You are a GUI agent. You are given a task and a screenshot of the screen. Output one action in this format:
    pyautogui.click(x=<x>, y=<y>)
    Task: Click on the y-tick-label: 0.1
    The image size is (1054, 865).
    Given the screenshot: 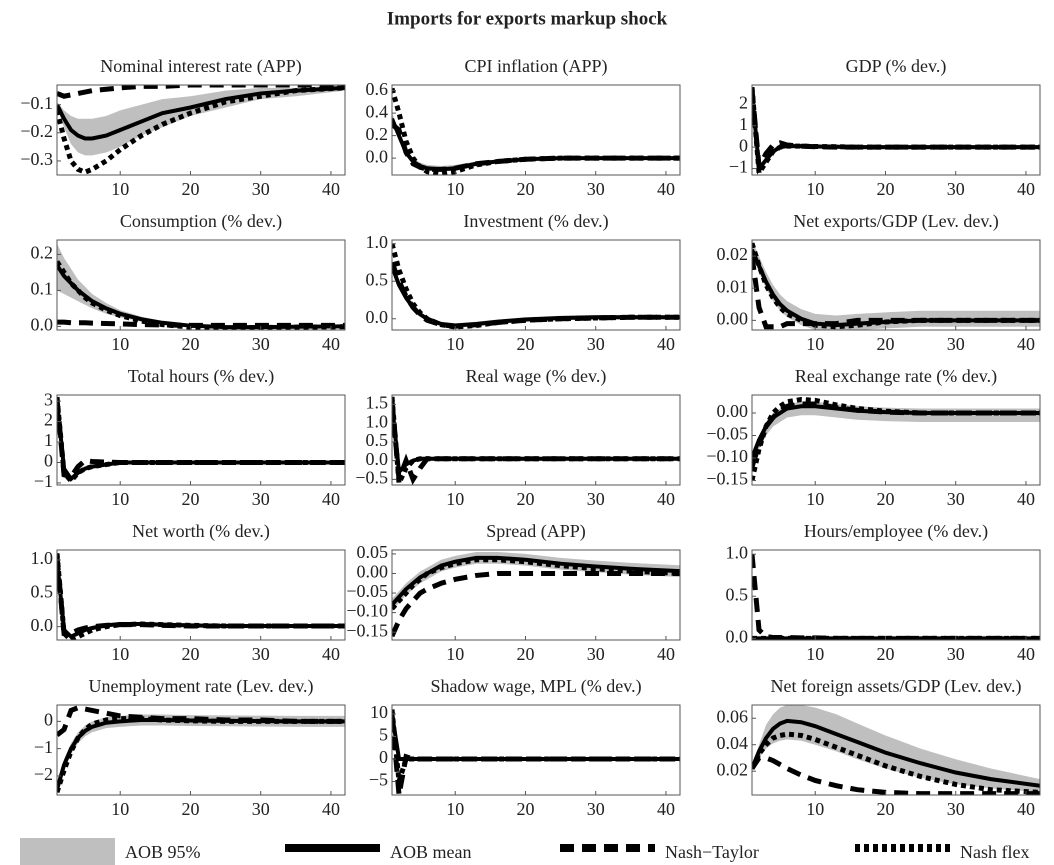 What is the action you would take?
    pyautogui.click(x=42, y=289)
    